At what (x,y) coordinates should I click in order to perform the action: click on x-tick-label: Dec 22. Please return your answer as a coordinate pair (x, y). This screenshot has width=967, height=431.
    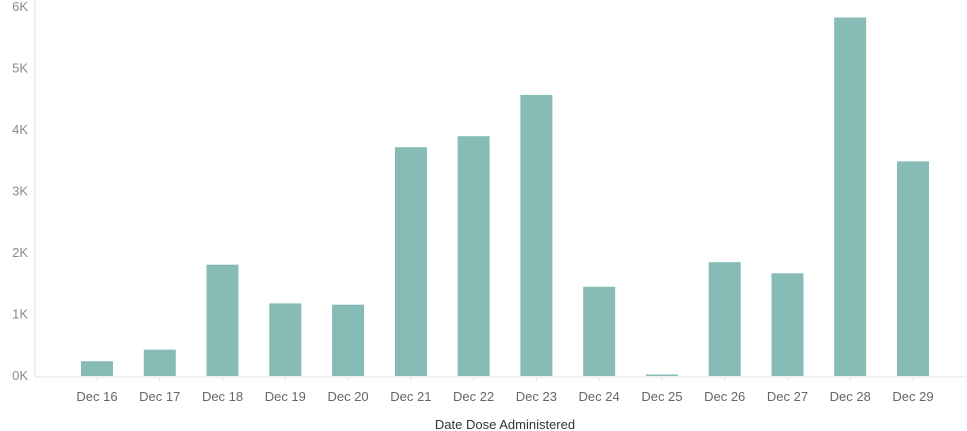
    Looking at the image, I should click on (473, 396).